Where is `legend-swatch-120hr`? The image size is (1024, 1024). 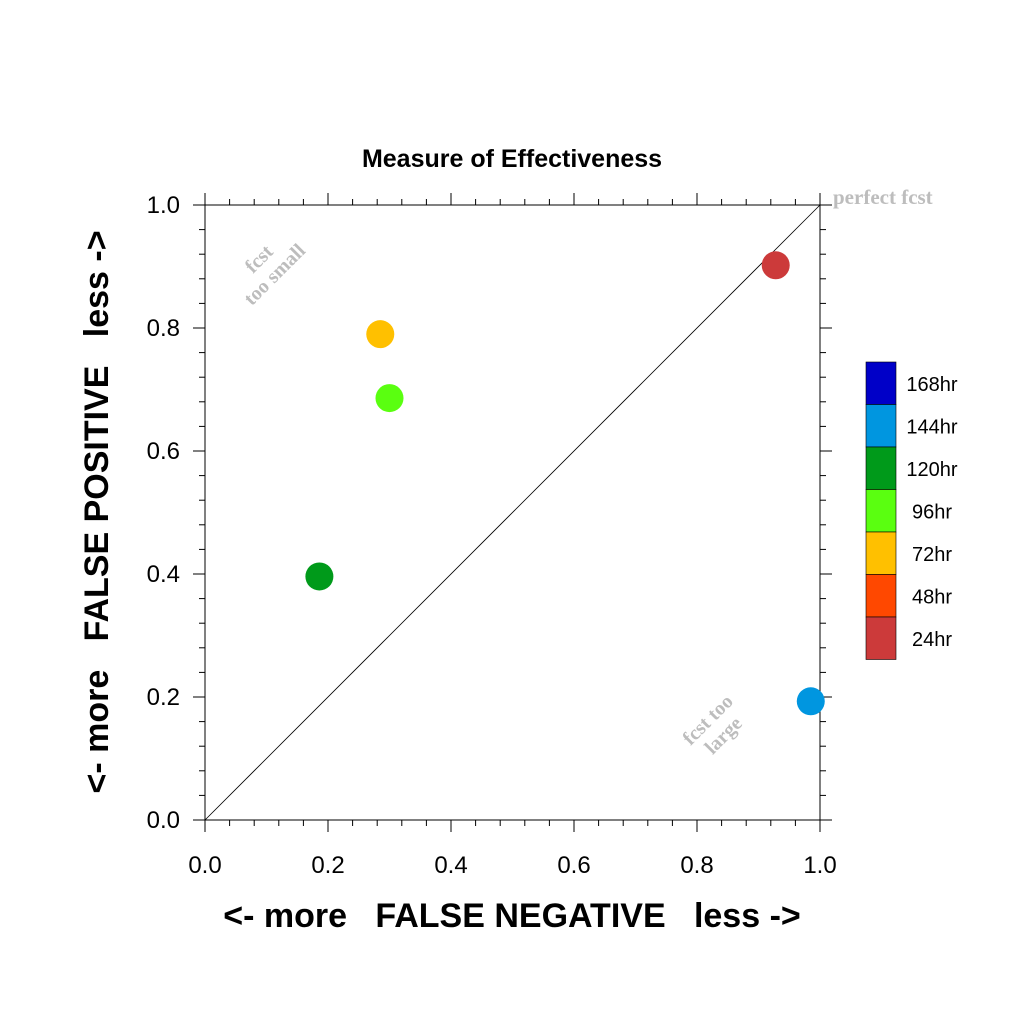 legend-swatch-120hr is located at coordinates (881, 468).